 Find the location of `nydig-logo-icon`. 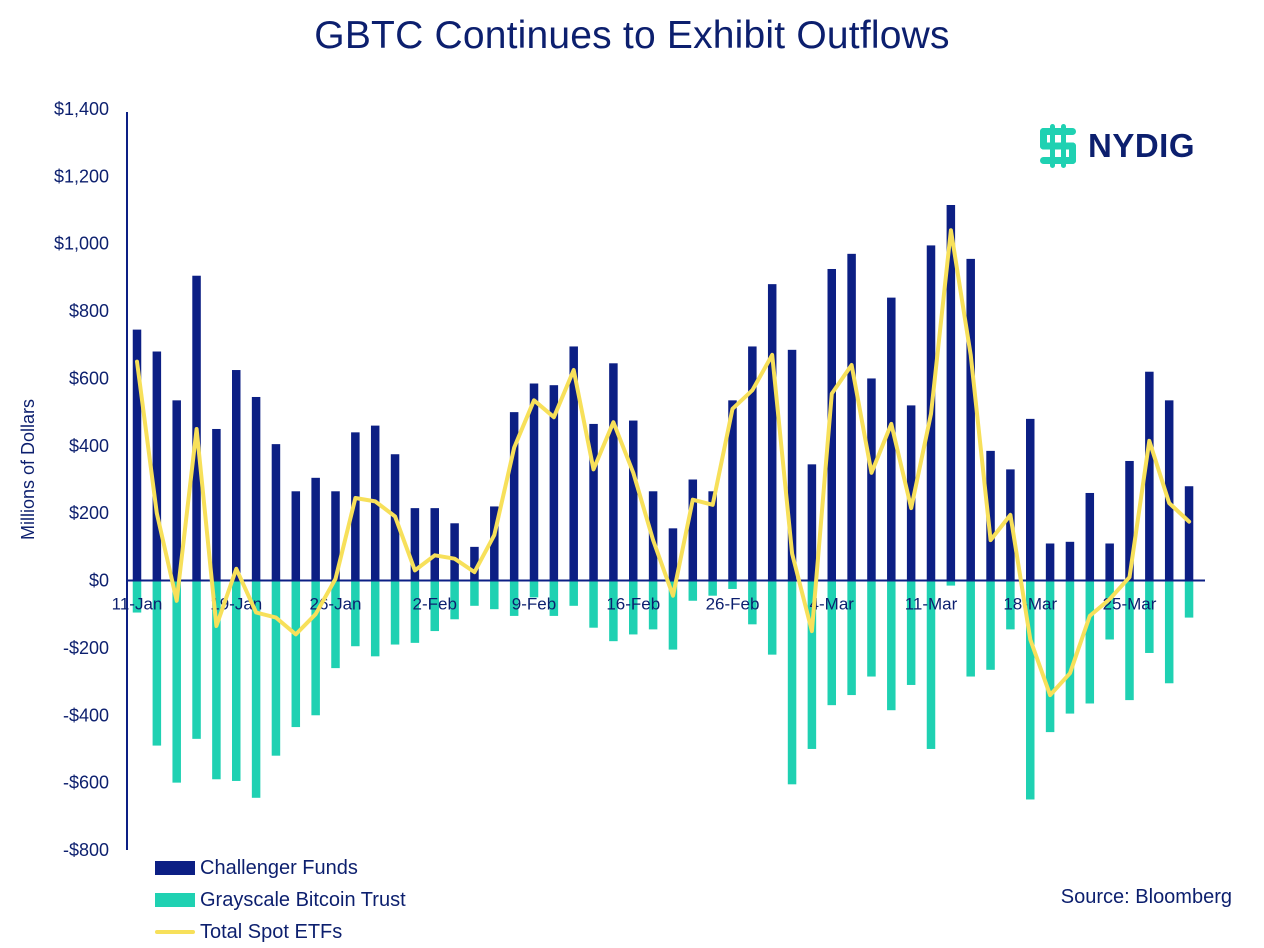

nydig-logo-icon is located at coordinates (1058, 146).